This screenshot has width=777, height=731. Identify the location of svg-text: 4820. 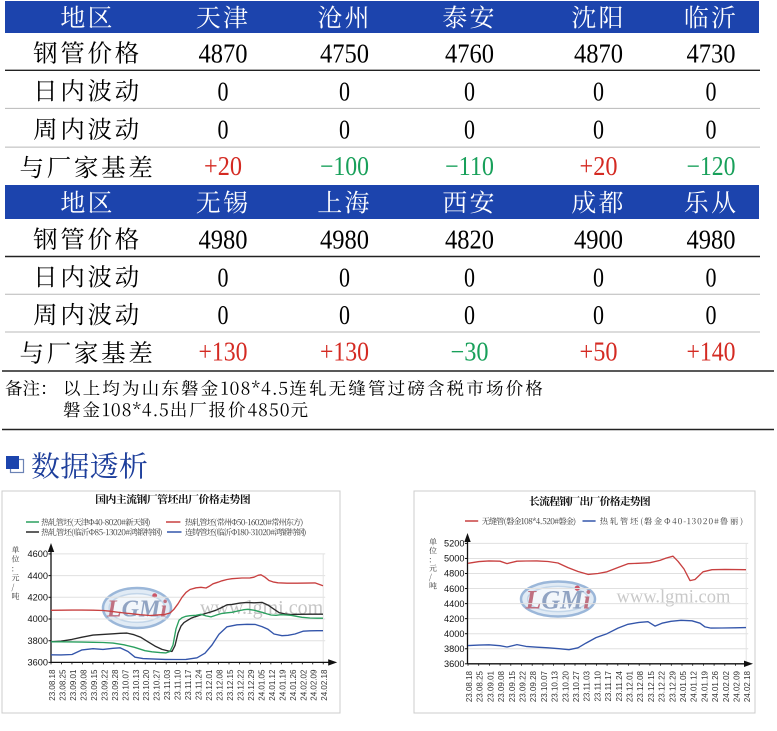
(469, 239).